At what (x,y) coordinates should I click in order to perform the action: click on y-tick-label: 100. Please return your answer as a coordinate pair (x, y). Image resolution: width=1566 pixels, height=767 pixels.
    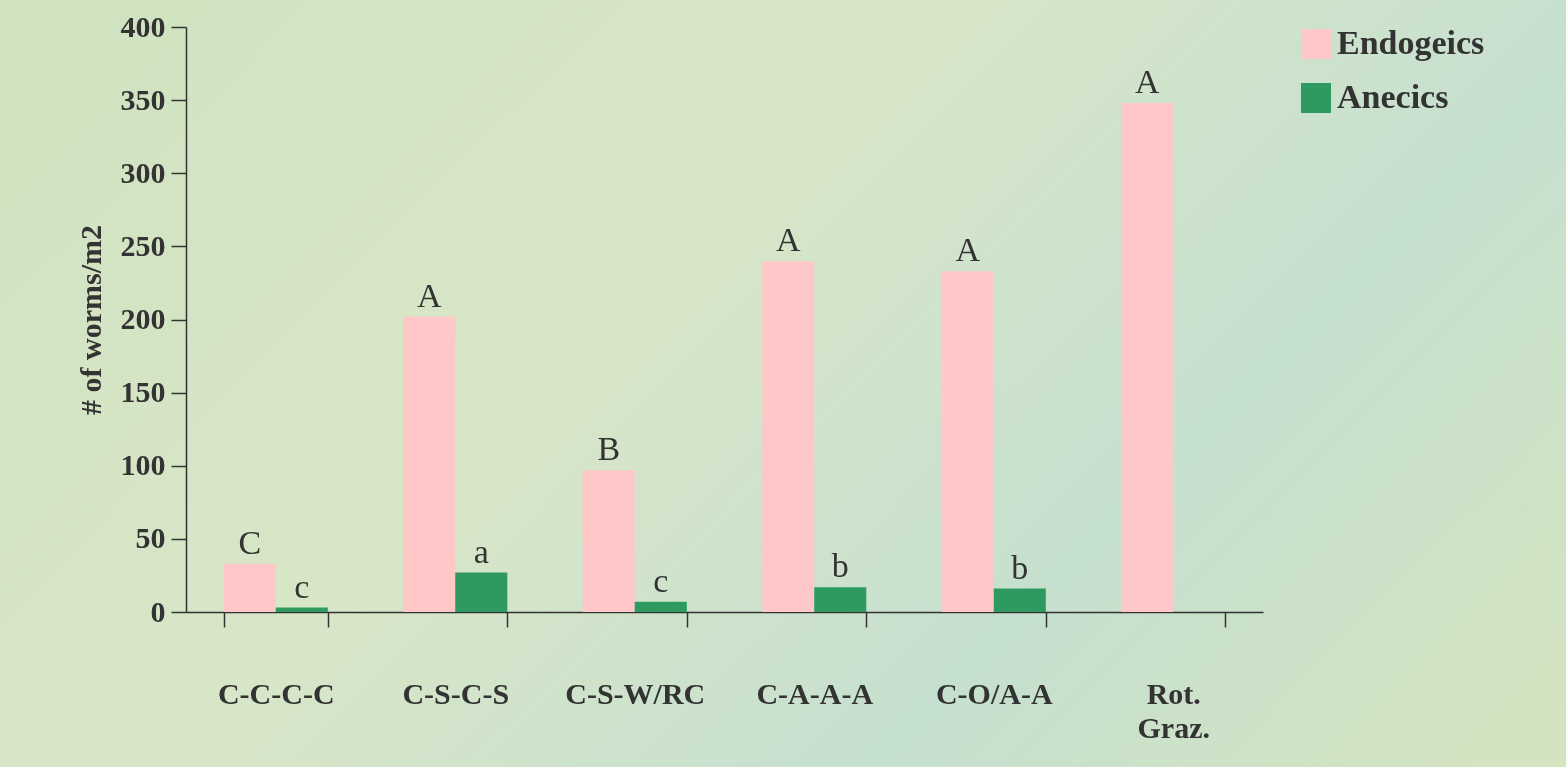
    Looking at the image, I should click on (143, 465).